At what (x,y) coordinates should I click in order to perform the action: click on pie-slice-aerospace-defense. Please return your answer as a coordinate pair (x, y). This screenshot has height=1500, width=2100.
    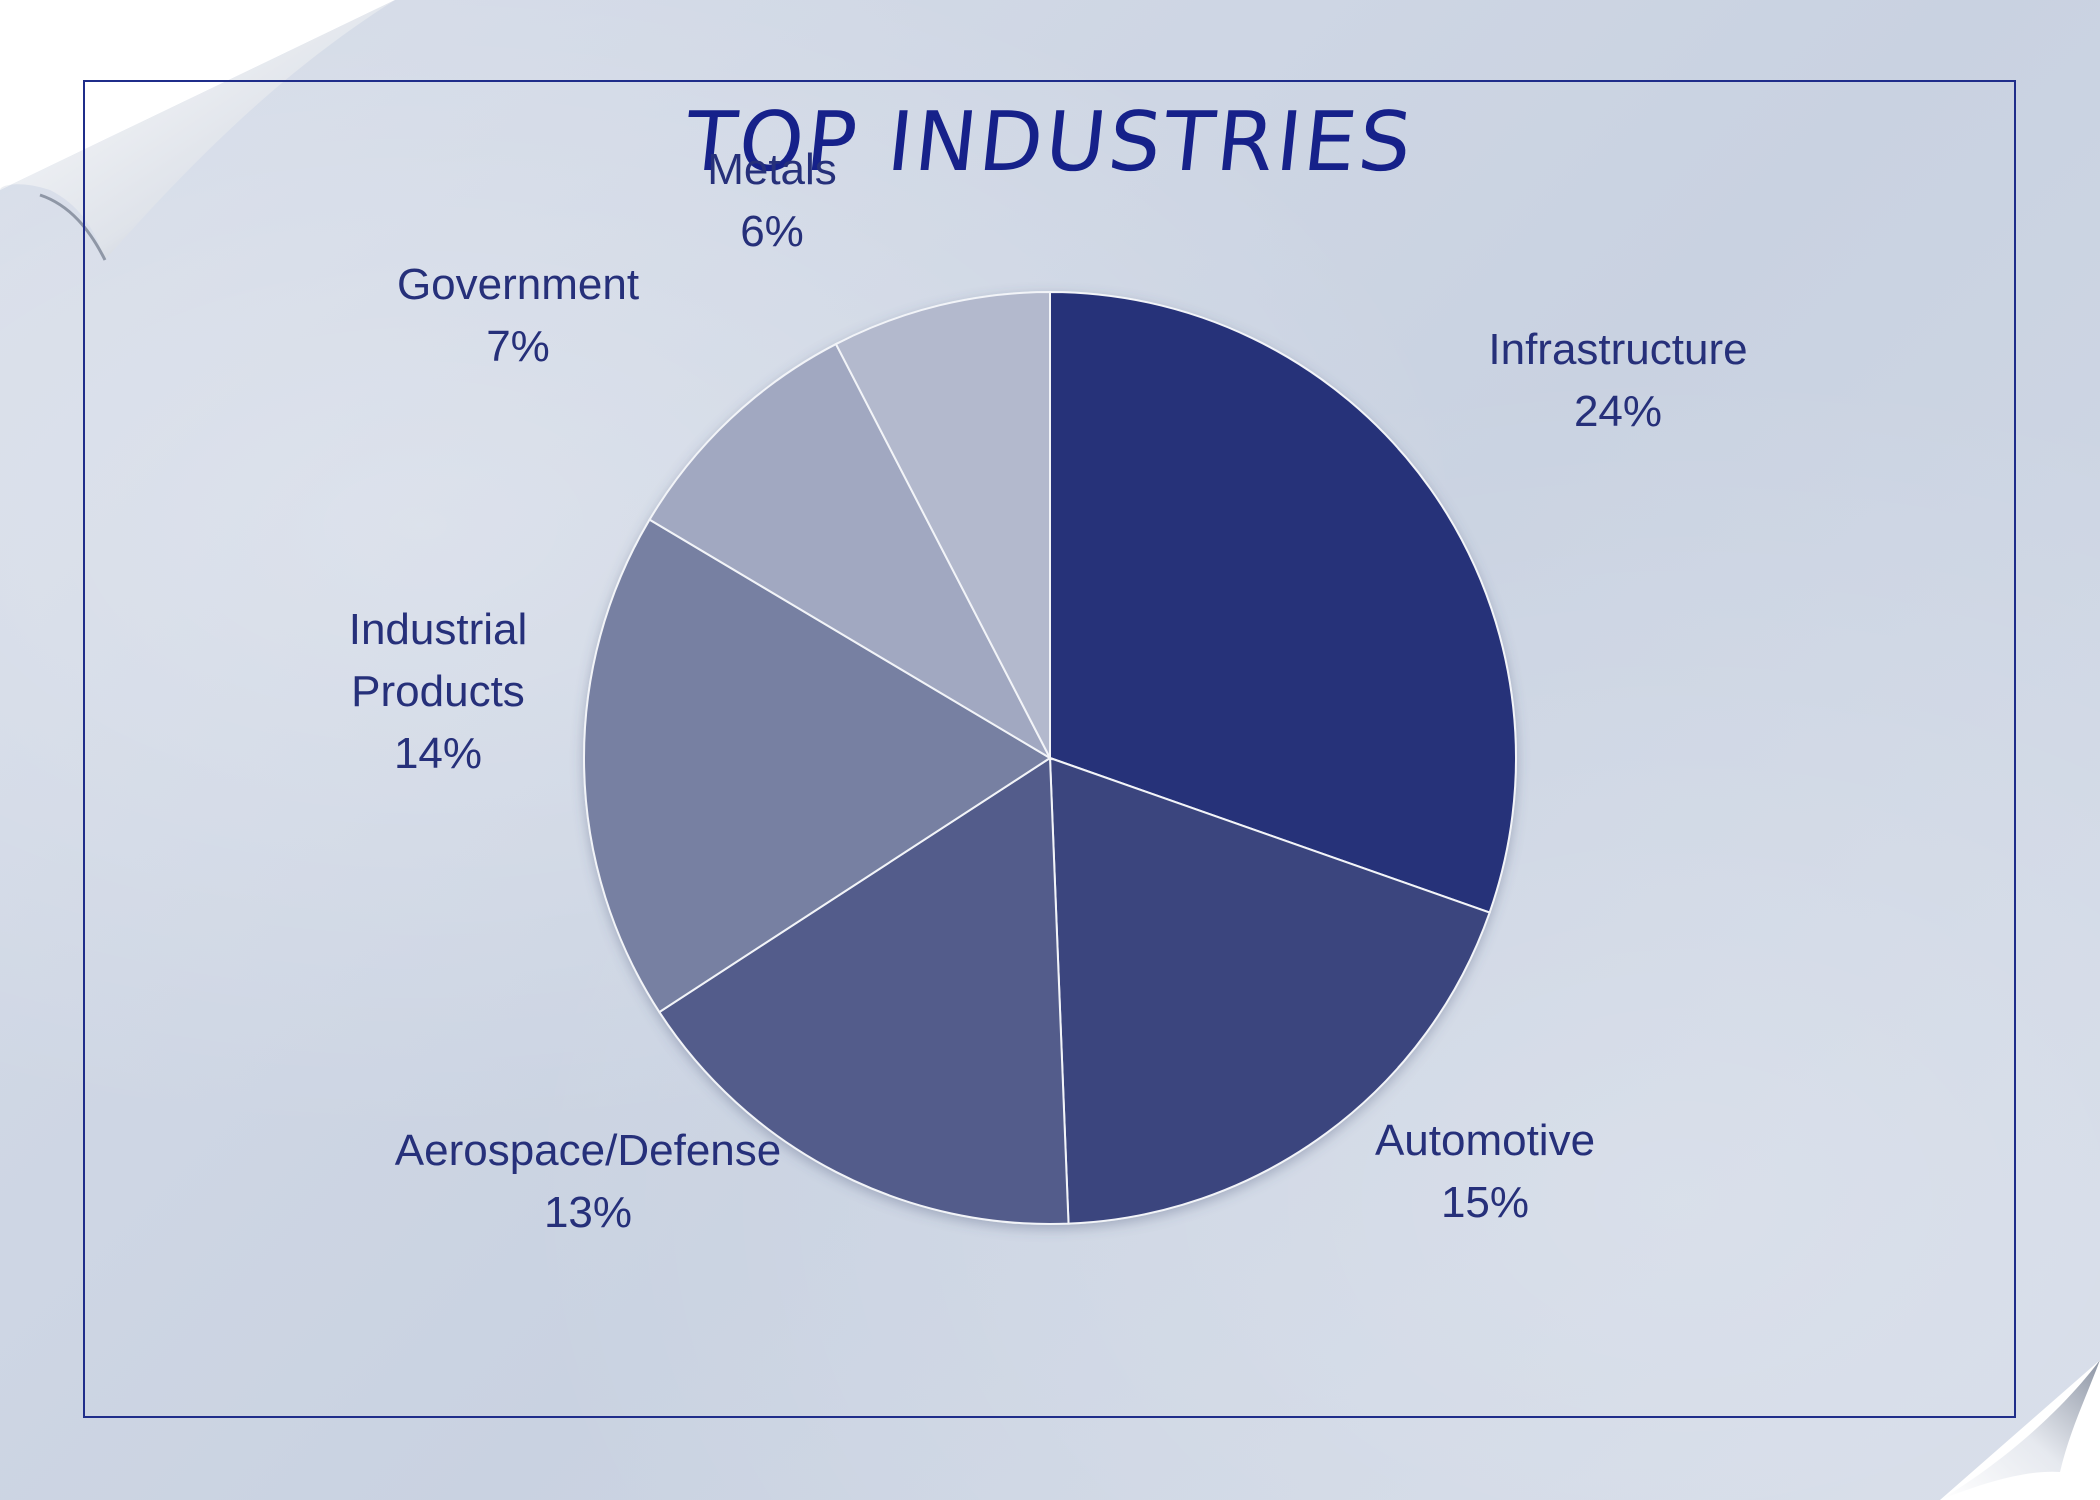
    Looking at the image, I should click on (863, 990).